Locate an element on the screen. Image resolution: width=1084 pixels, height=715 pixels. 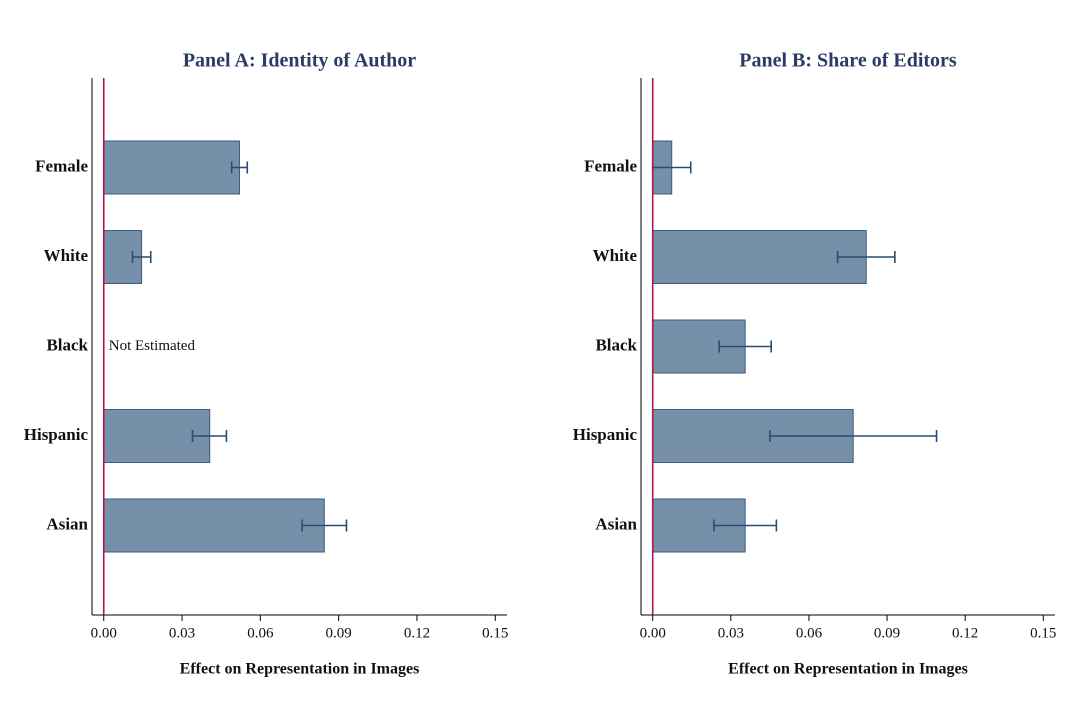
annotation: Not Estimated is located at coordinates (152, 346).